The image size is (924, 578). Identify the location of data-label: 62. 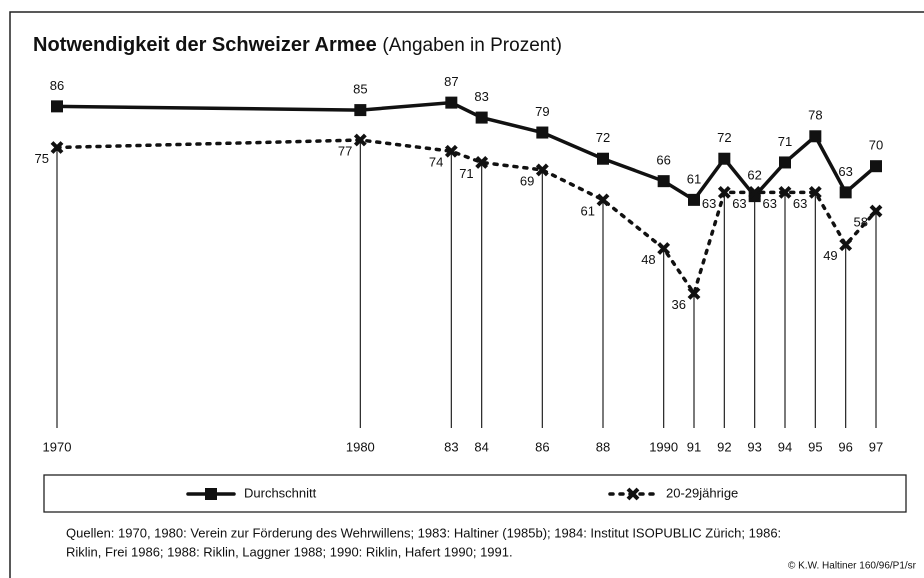
(754, 175).